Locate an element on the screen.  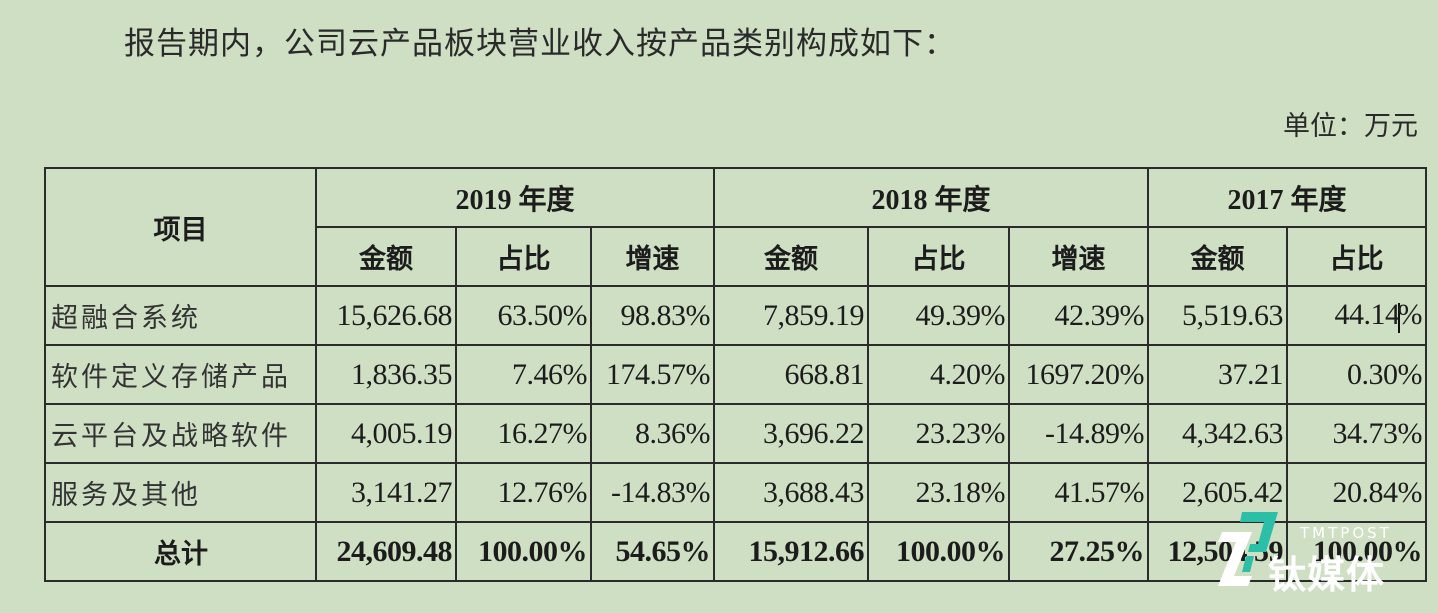
cell-2018-growth: 1697.20% is located at coordinates (1079, 374).